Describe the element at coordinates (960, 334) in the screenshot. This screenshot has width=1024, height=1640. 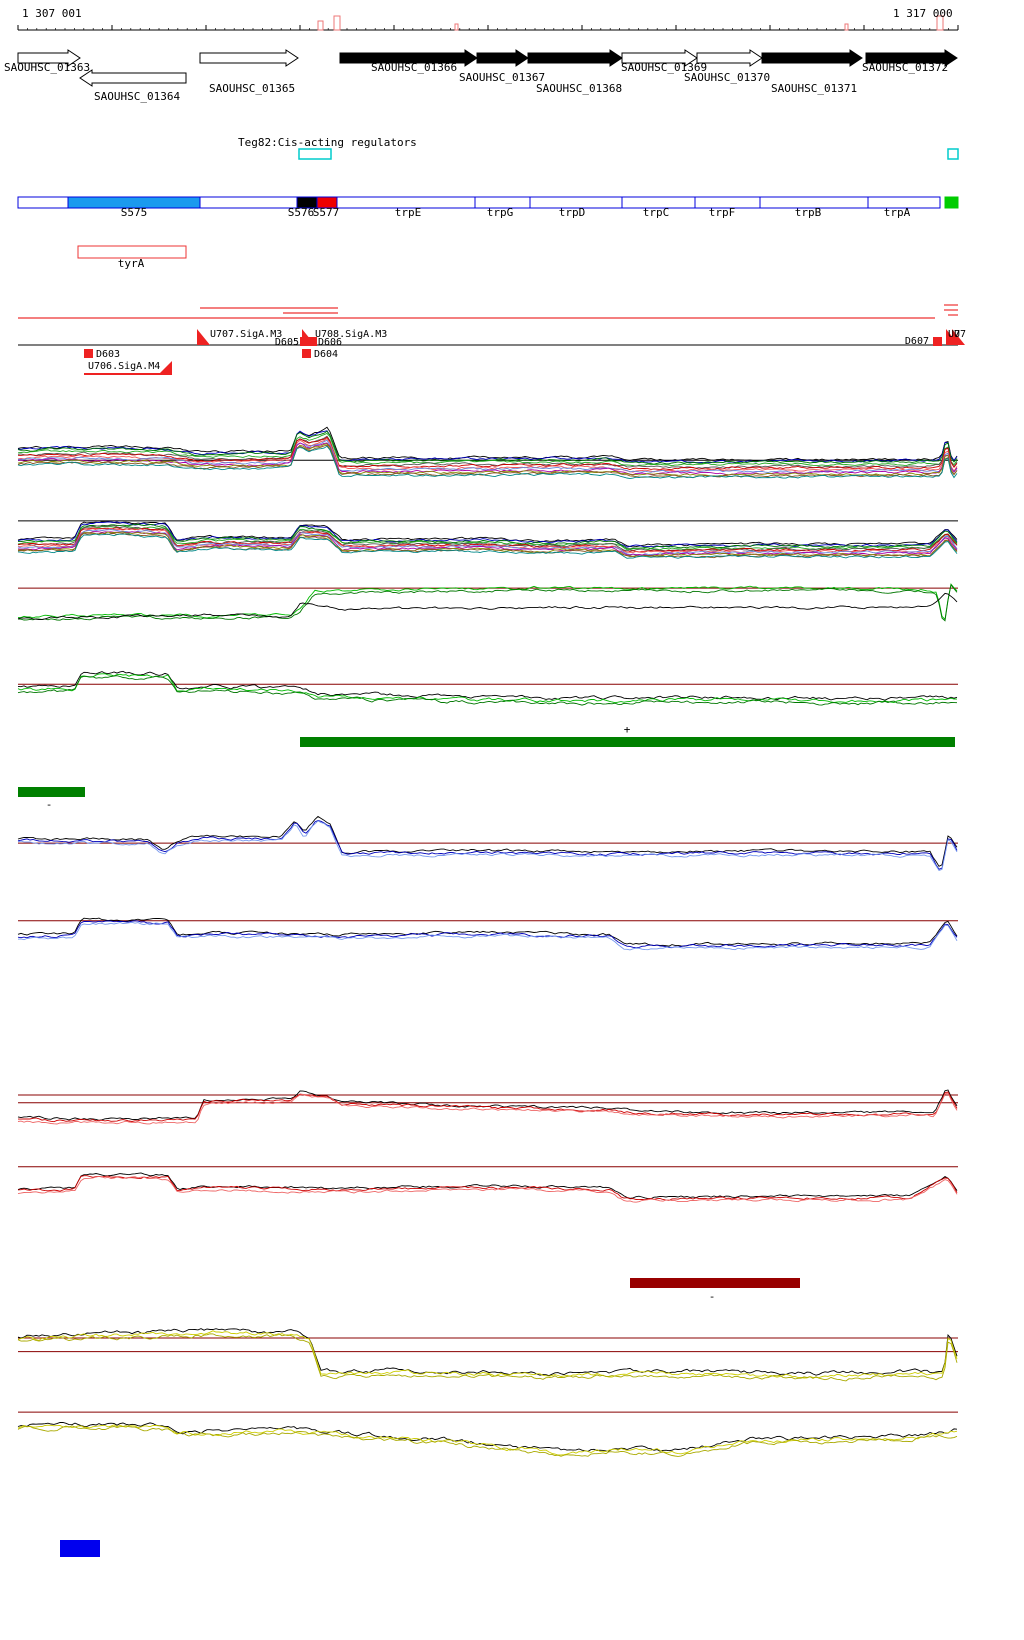
I see `promoter-label-right-edge-2: U7` at that location.